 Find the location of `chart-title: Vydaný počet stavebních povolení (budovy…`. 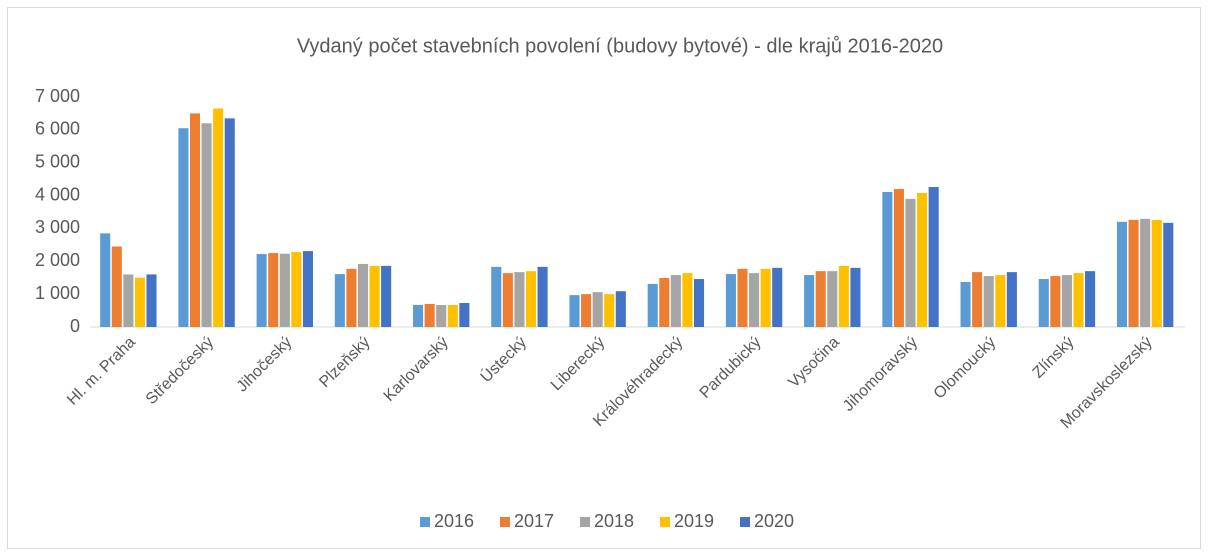

chart-title: Vydaný počet stavebních povolení (budovy… is located at coordinates (620, 46).